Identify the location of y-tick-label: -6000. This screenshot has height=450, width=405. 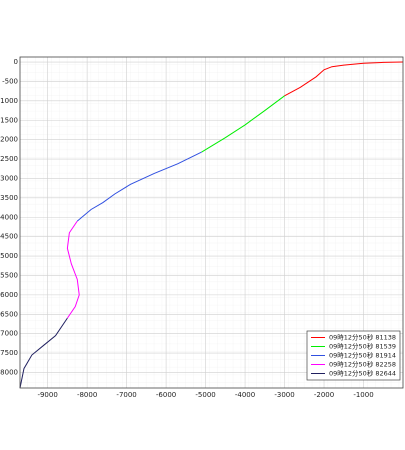
(9, 295).